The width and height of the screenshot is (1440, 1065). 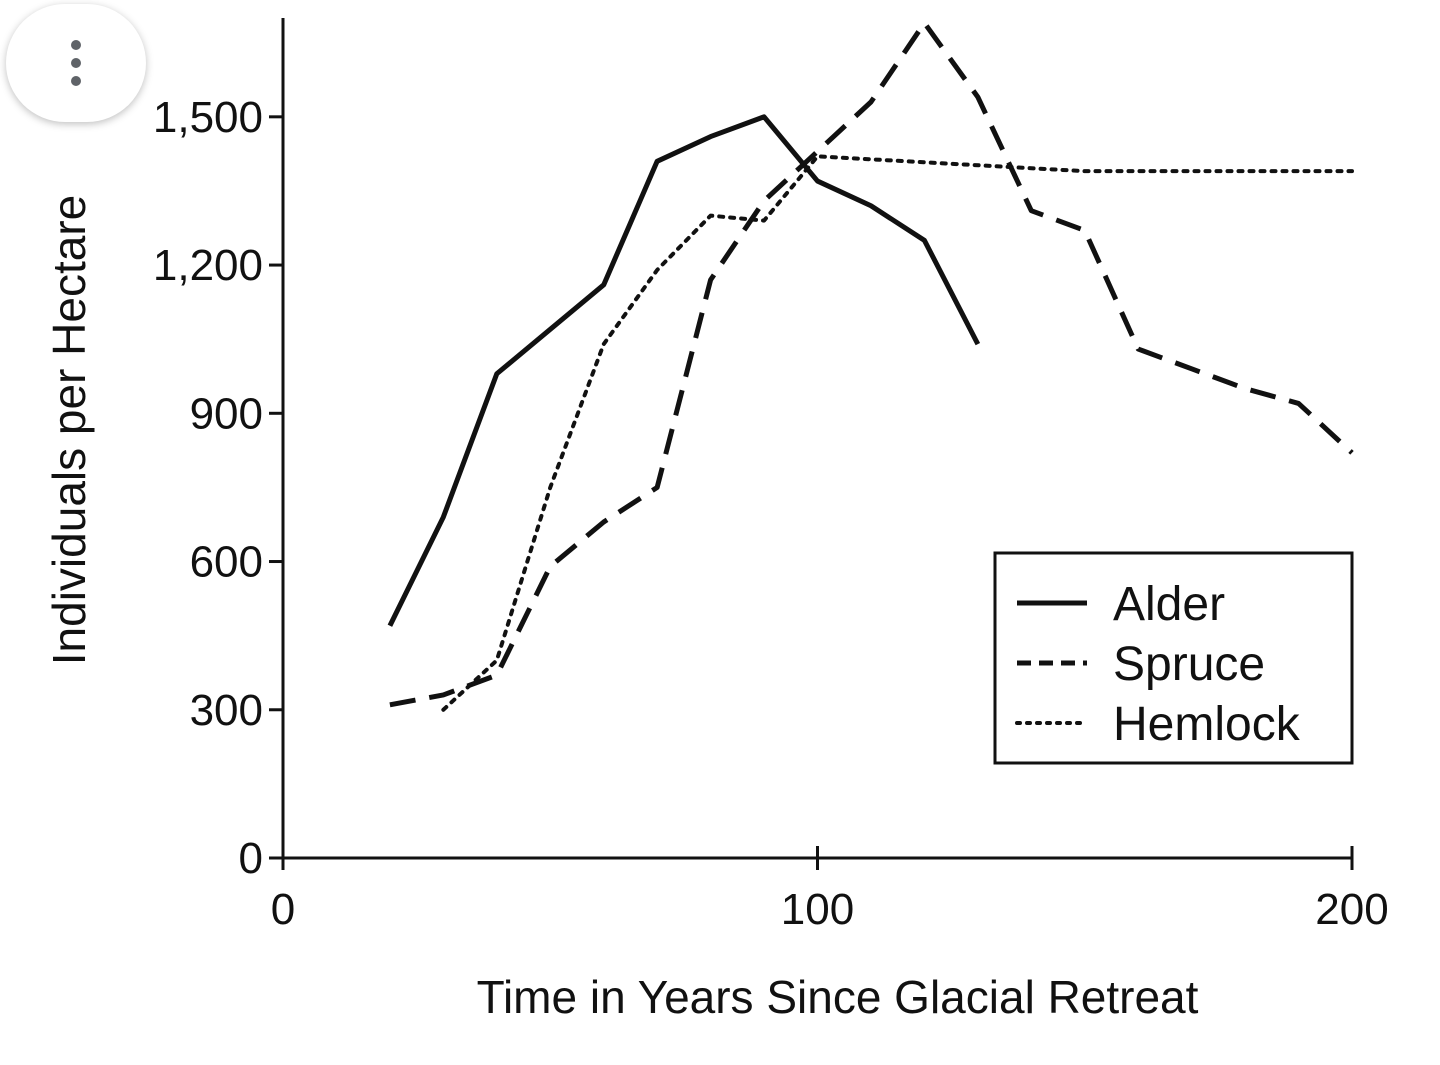 What do you see at coordinates (1169, 604) in the screenshot?
I see `legend-label-alder: Alder` at bounding box center [1169, 604].